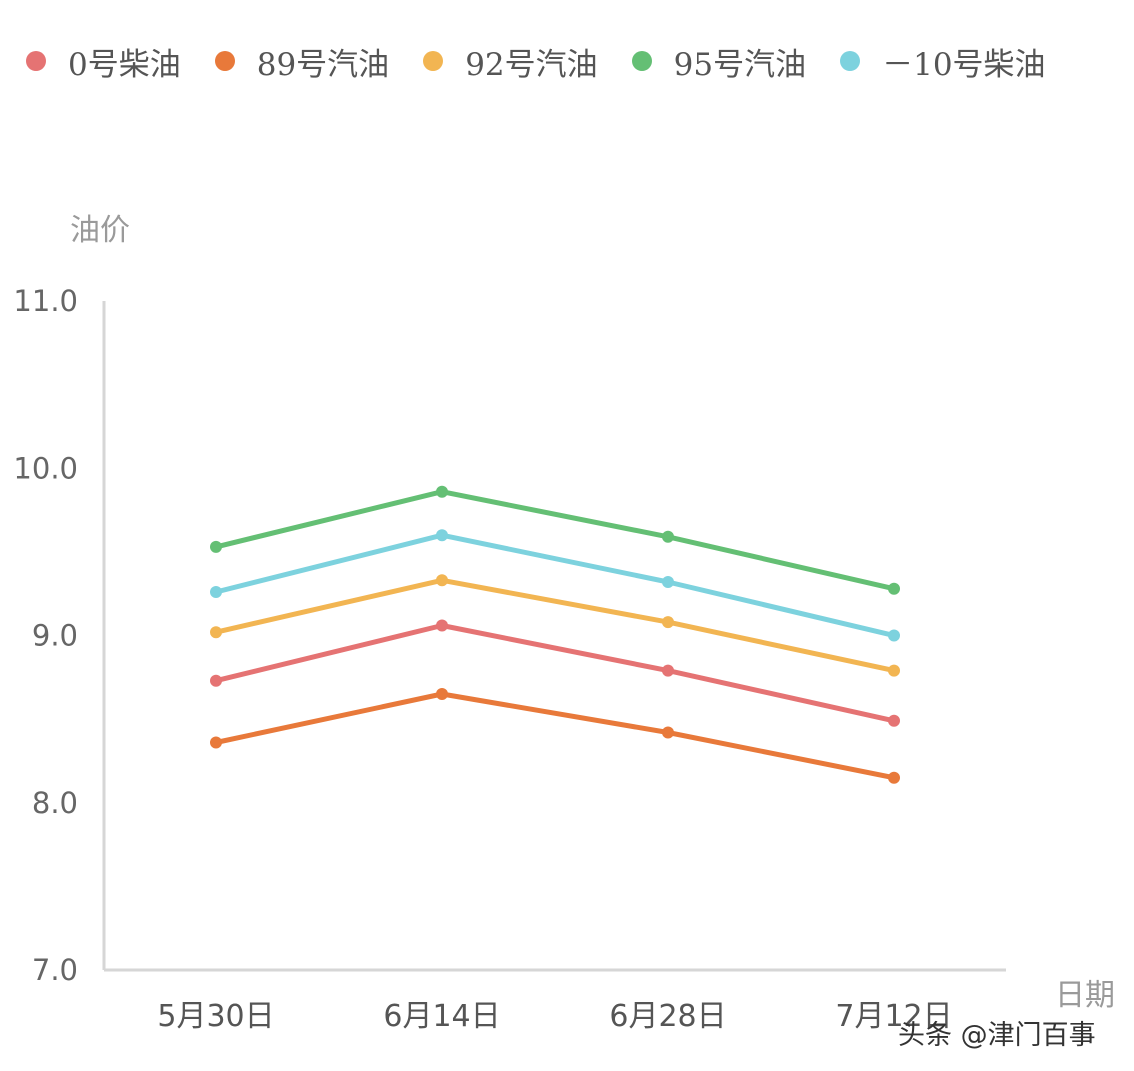  Describe the element at coordinates (1085, 995) in the screenshot. I see `x-axis-title: 日期` at that location.